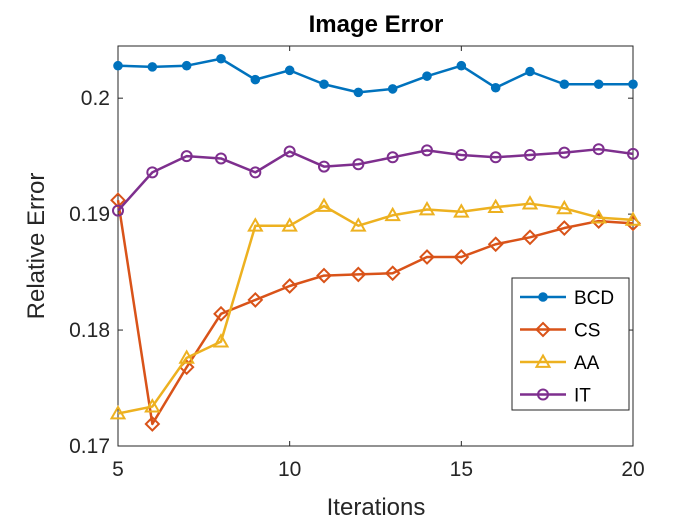 The image size is (700, 525). I want to click on x-tick-label: 5, so click(118, 469).